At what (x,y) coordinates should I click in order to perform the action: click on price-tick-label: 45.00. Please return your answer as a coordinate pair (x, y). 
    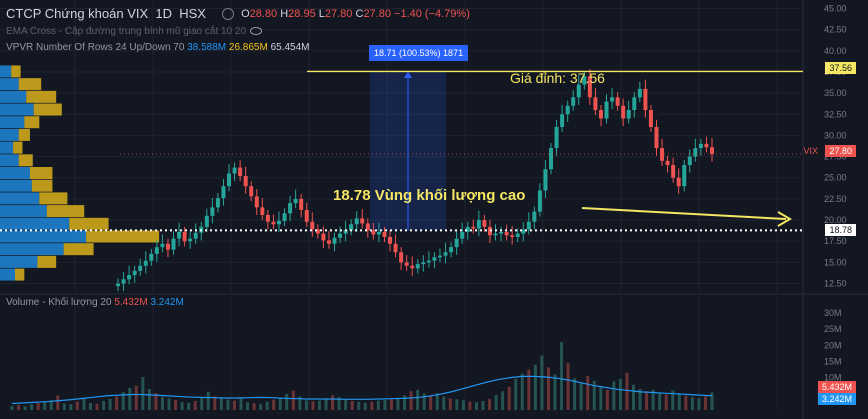
    Looking at the image, I should click on (835, 8).